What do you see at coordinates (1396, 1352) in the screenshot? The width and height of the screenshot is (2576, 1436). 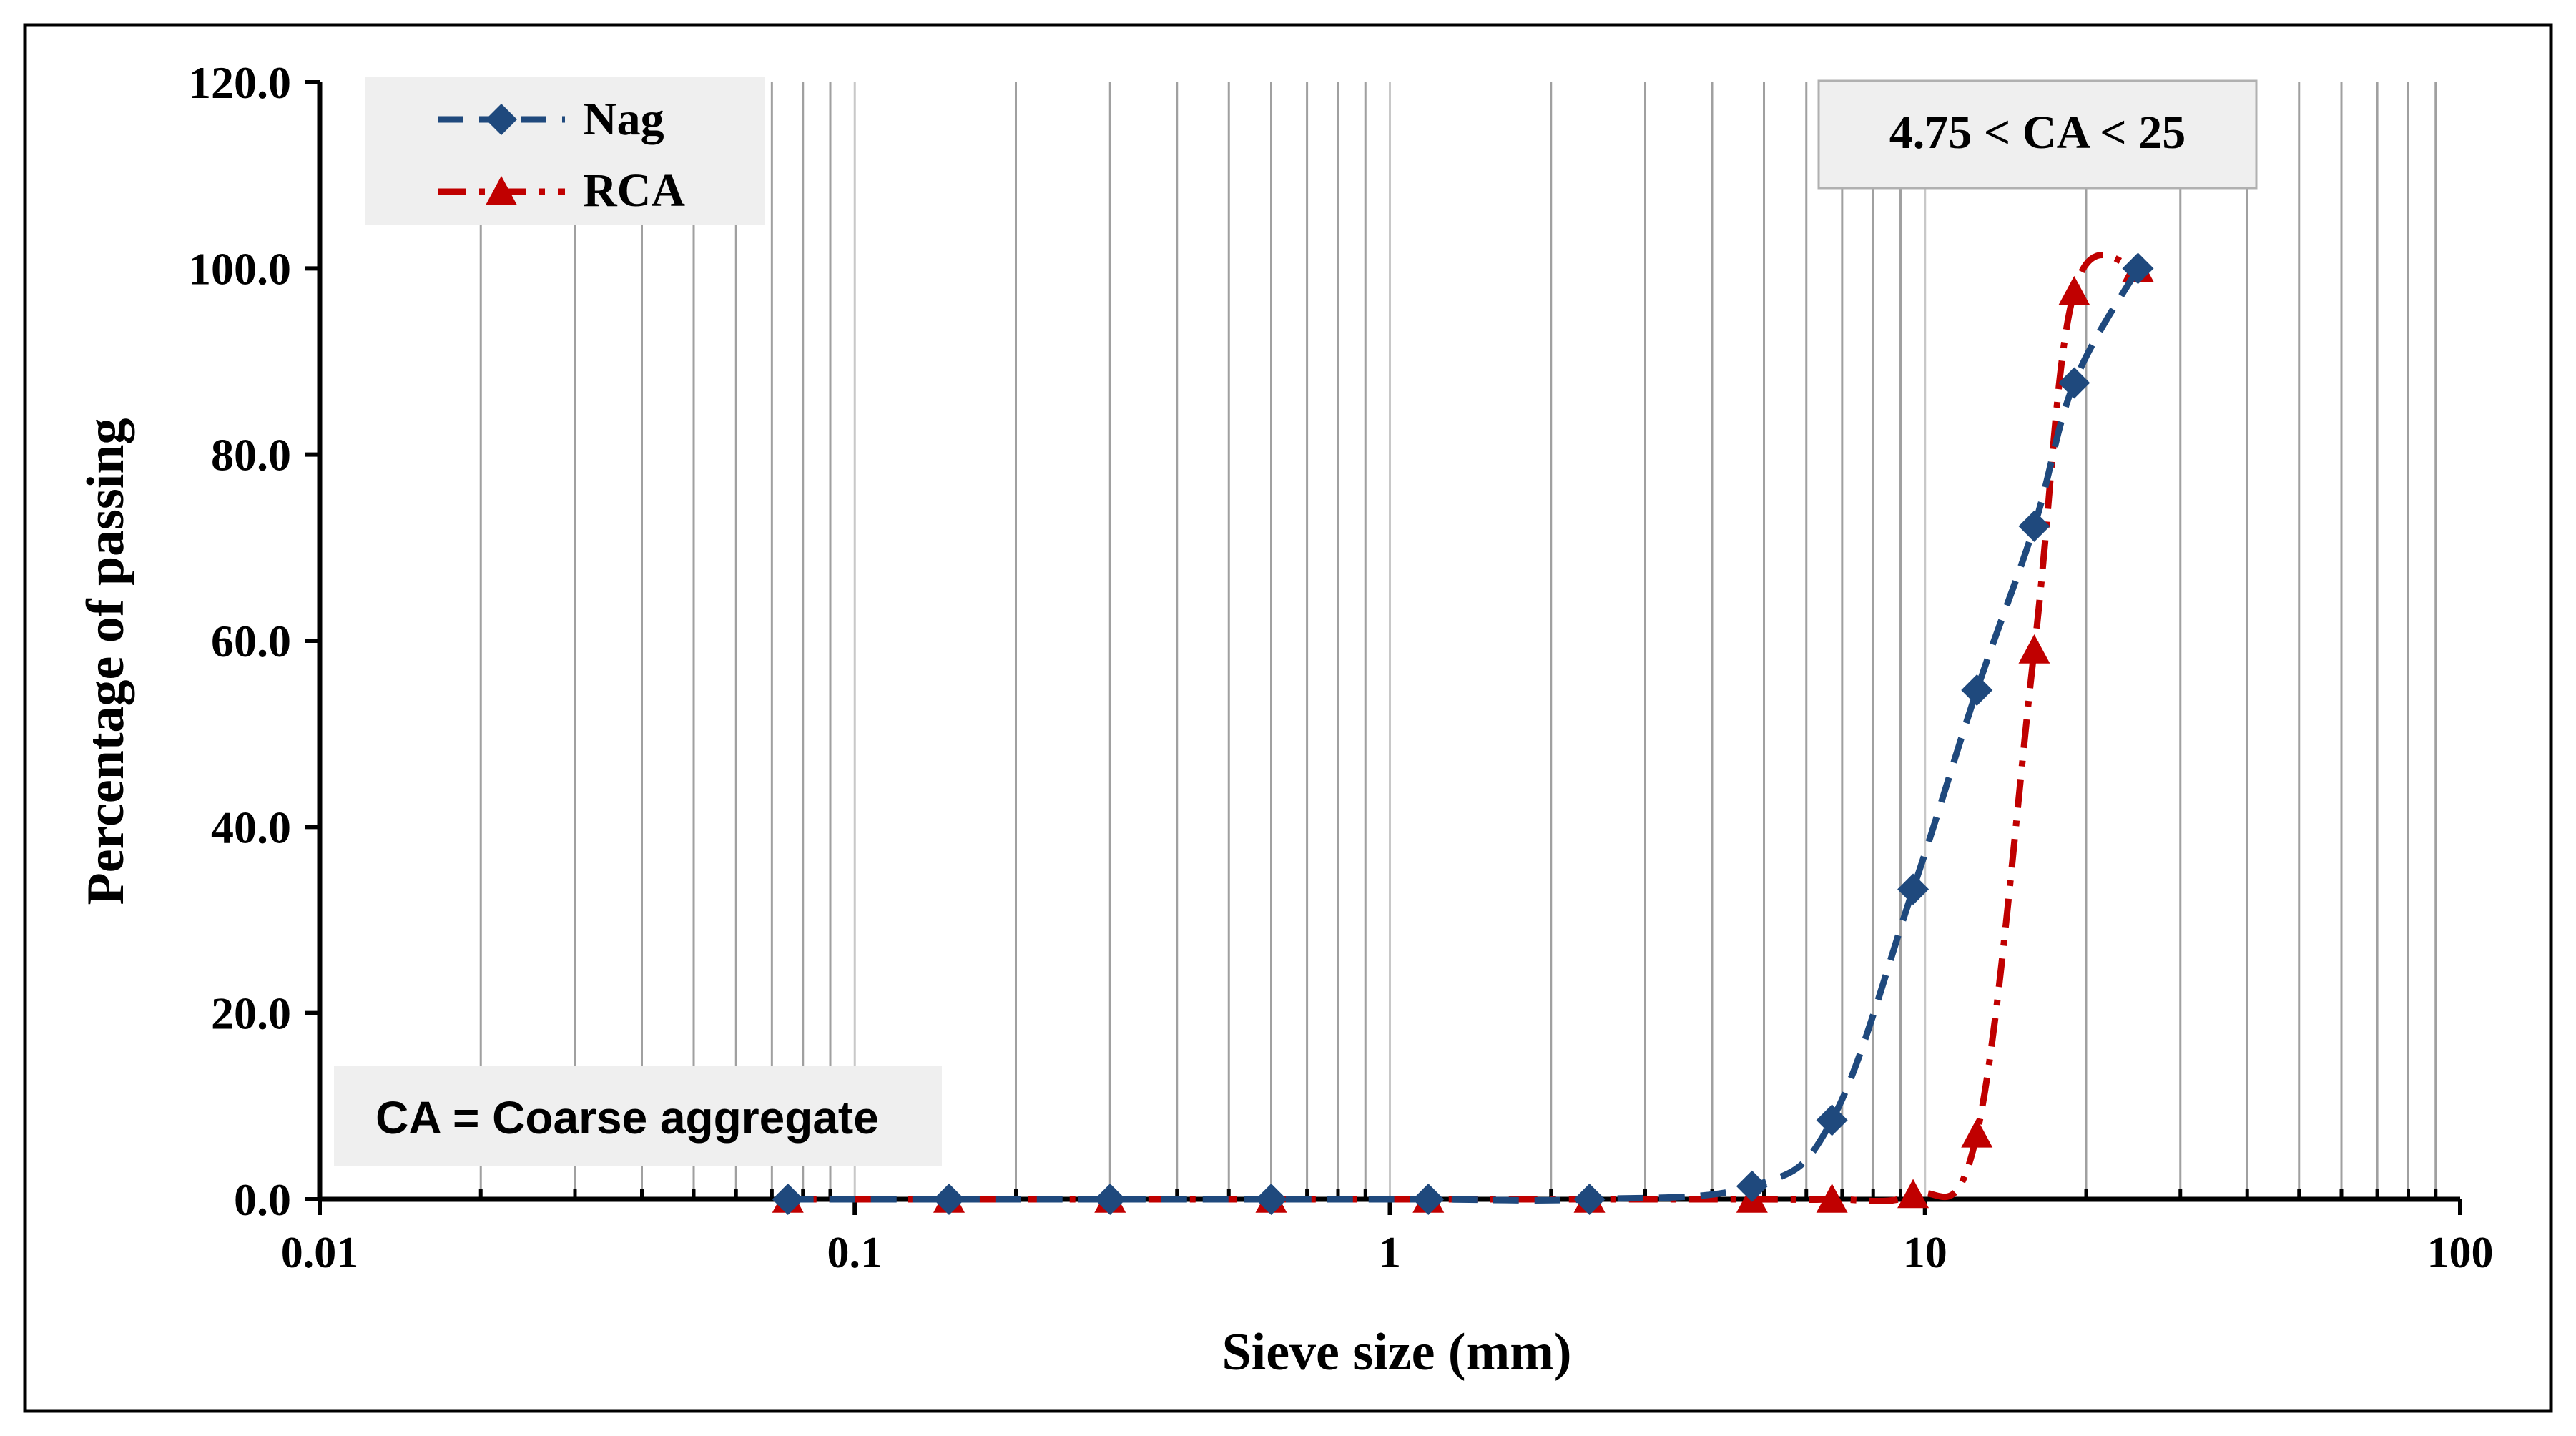 I see `x-axis-title: Sieve size (mm)` at bounding box center [1396, 1352].